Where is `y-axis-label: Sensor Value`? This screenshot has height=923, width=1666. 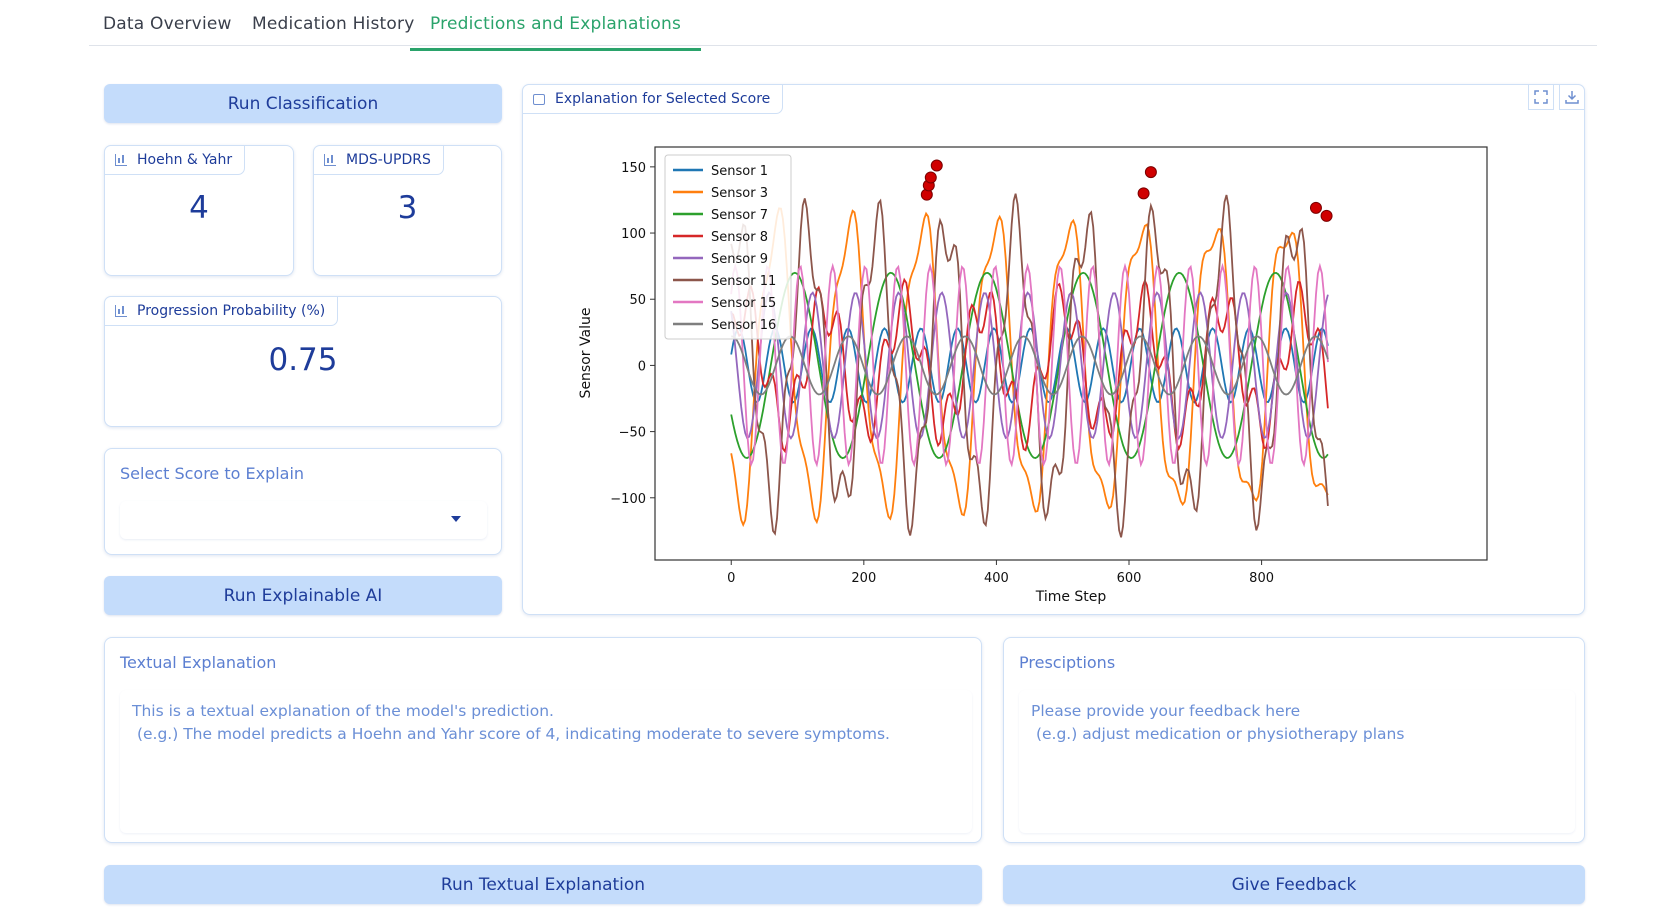
y-axis-label: Sensor Value is located at coordinates (586, 353).